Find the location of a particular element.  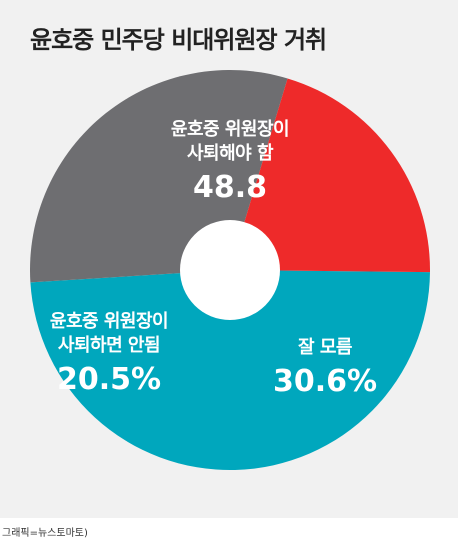

graphic-credit: 그래픽=뉴스토마토) is located at coordinates (45, 533).